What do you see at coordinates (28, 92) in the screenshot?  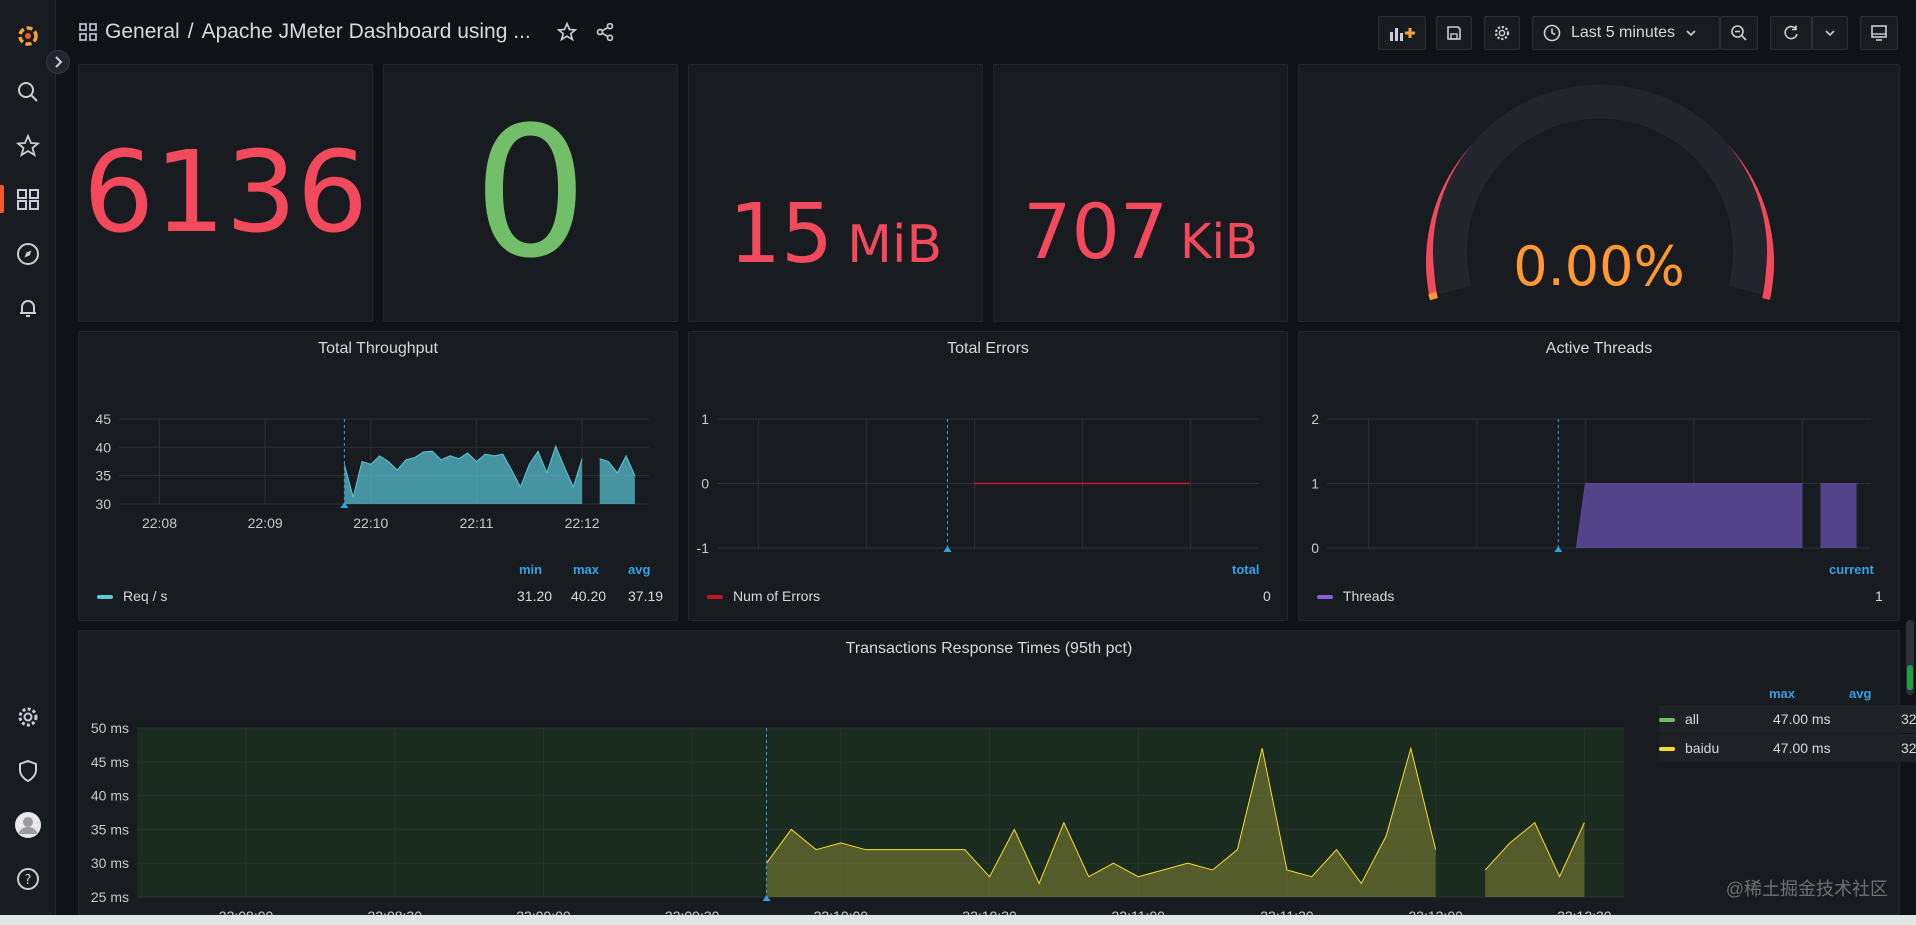 I see `search-icon` at bounding box center [28, 92].